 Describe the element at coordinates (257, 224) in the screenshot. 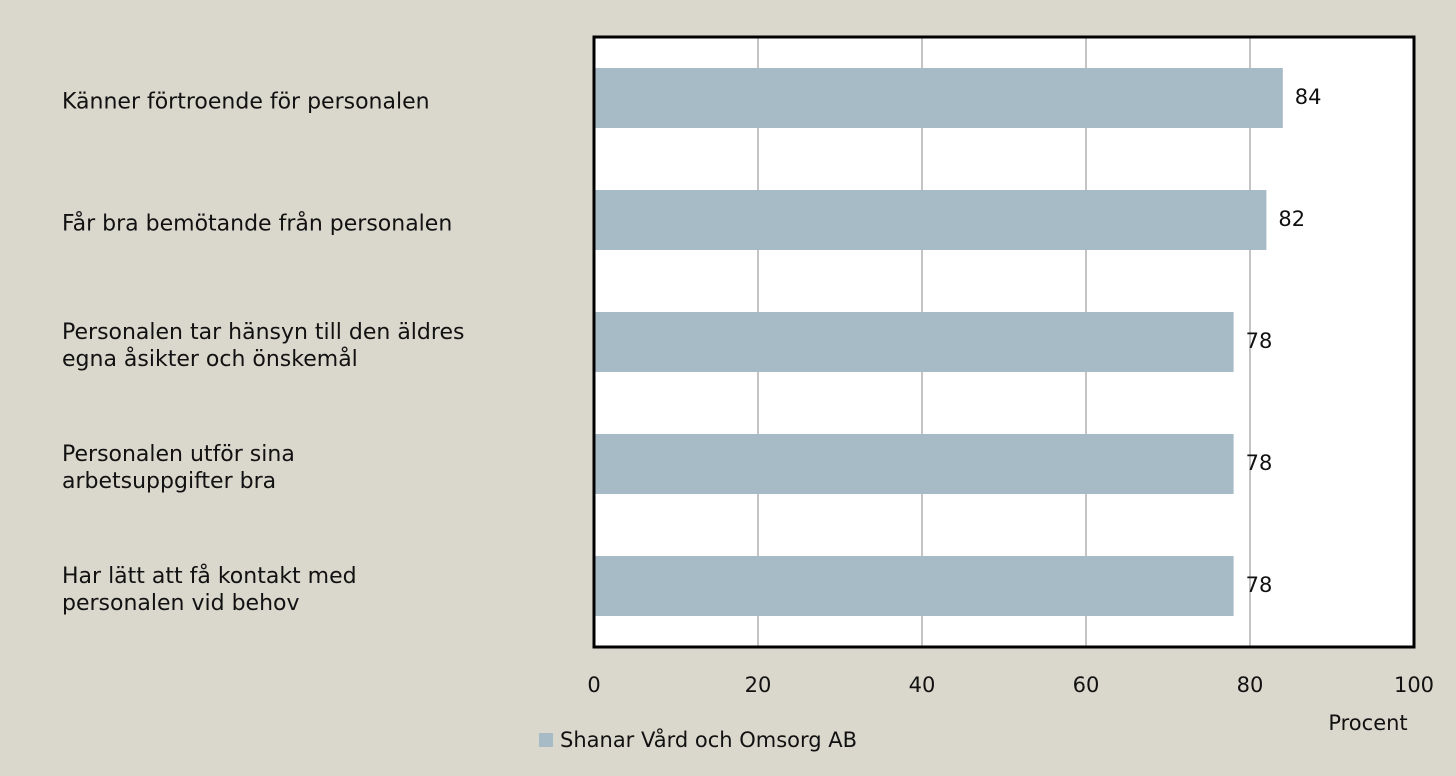

I see `y-tick-label: Får bra bemötande från personalen` at that location.